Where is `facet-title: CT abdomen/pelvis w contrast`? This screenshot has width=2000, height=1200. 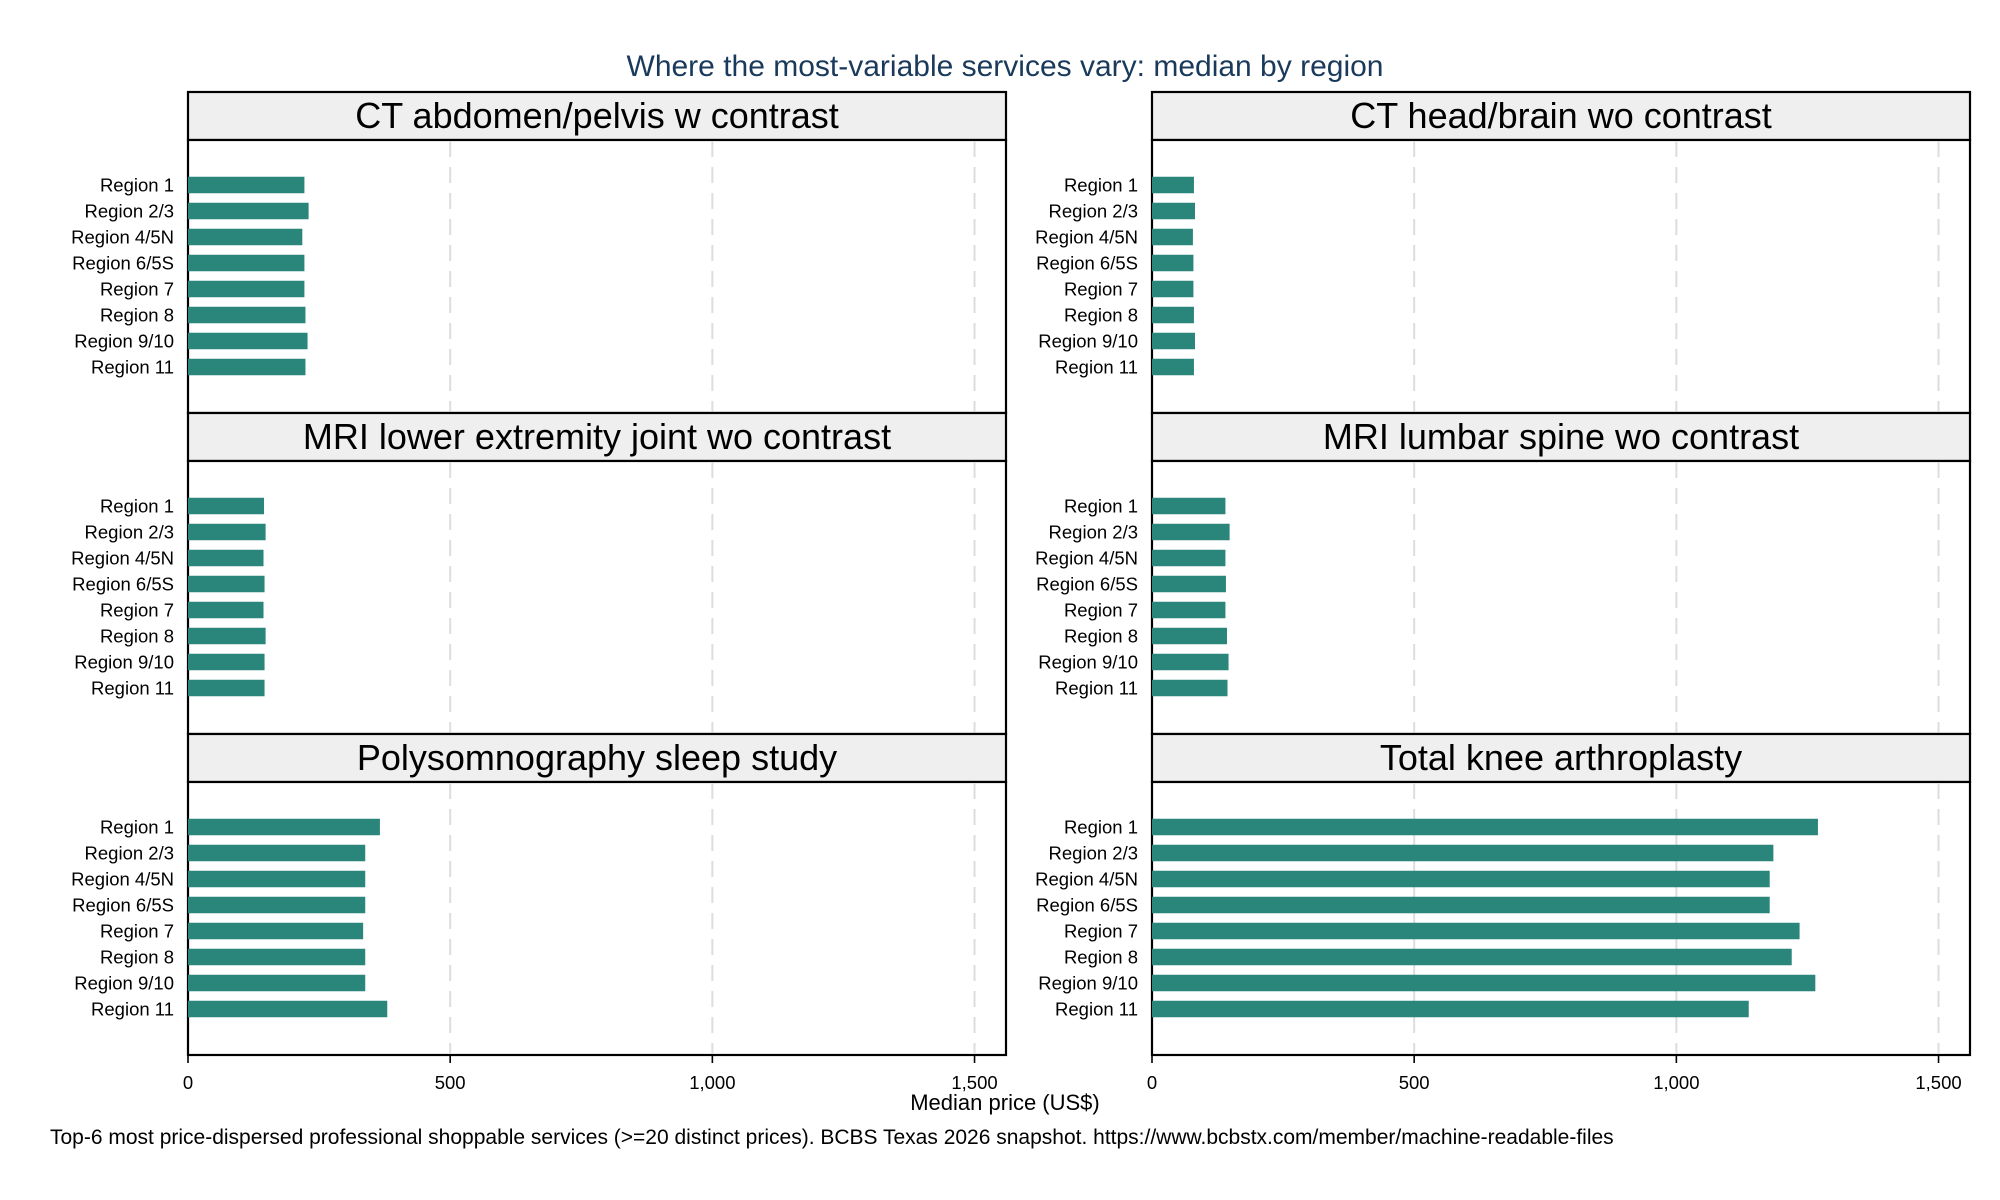 facet-title: CT abdomen/pelvis w contrast is located at coordinates (597, 115).